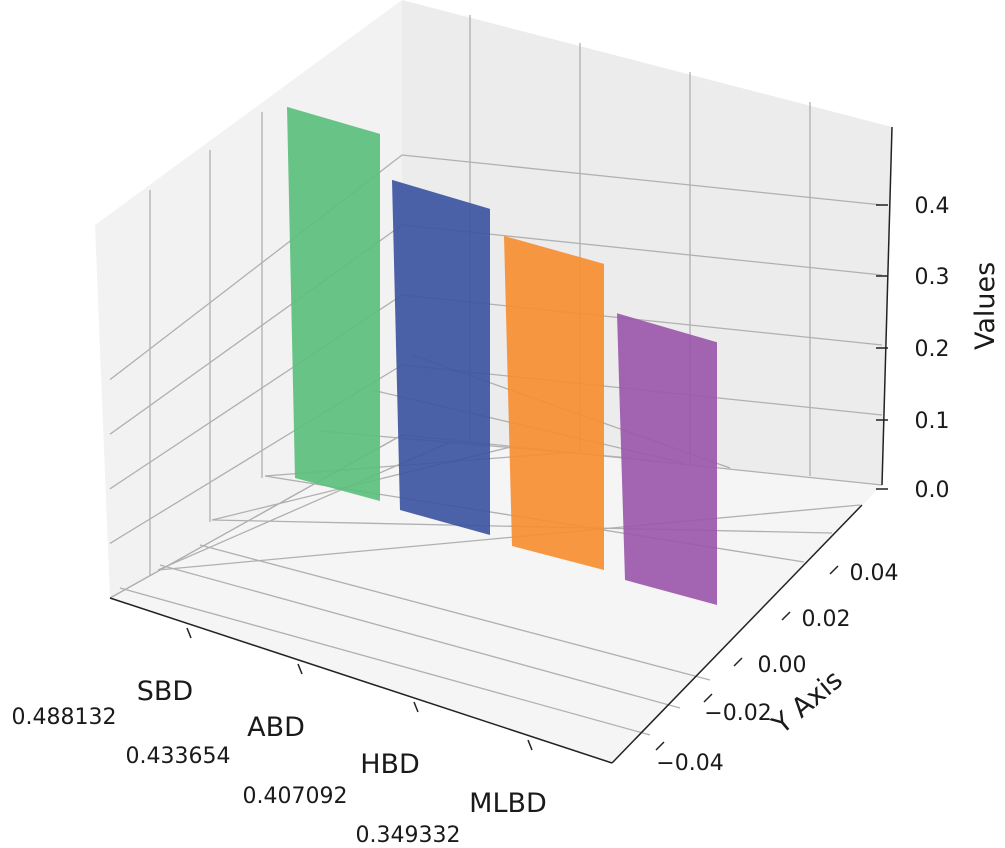  What do you see at coordinates (408, 835) in the screenshot?
I see `value-label: 0.349332` at bounding box center [408, 835].